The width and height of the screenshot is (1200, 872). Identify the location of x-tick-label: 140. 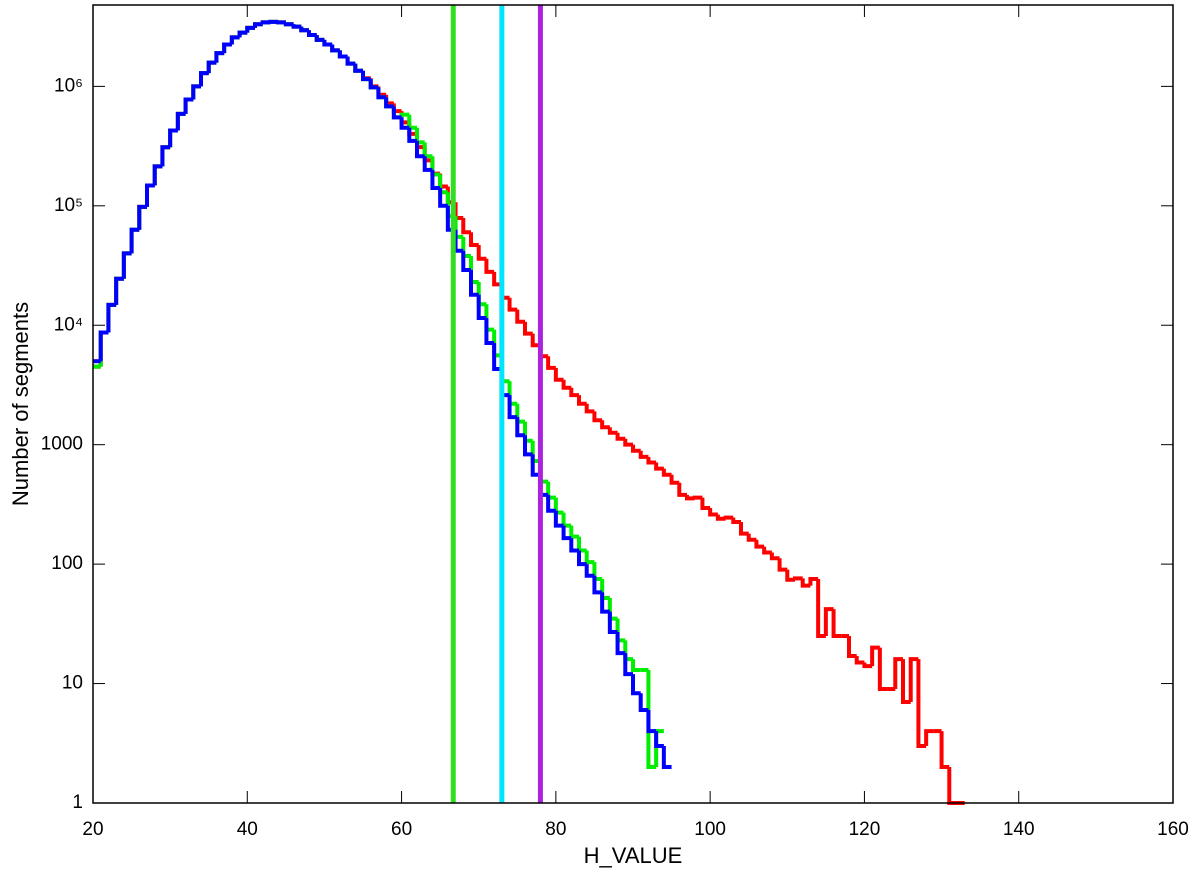
(1019, 829).